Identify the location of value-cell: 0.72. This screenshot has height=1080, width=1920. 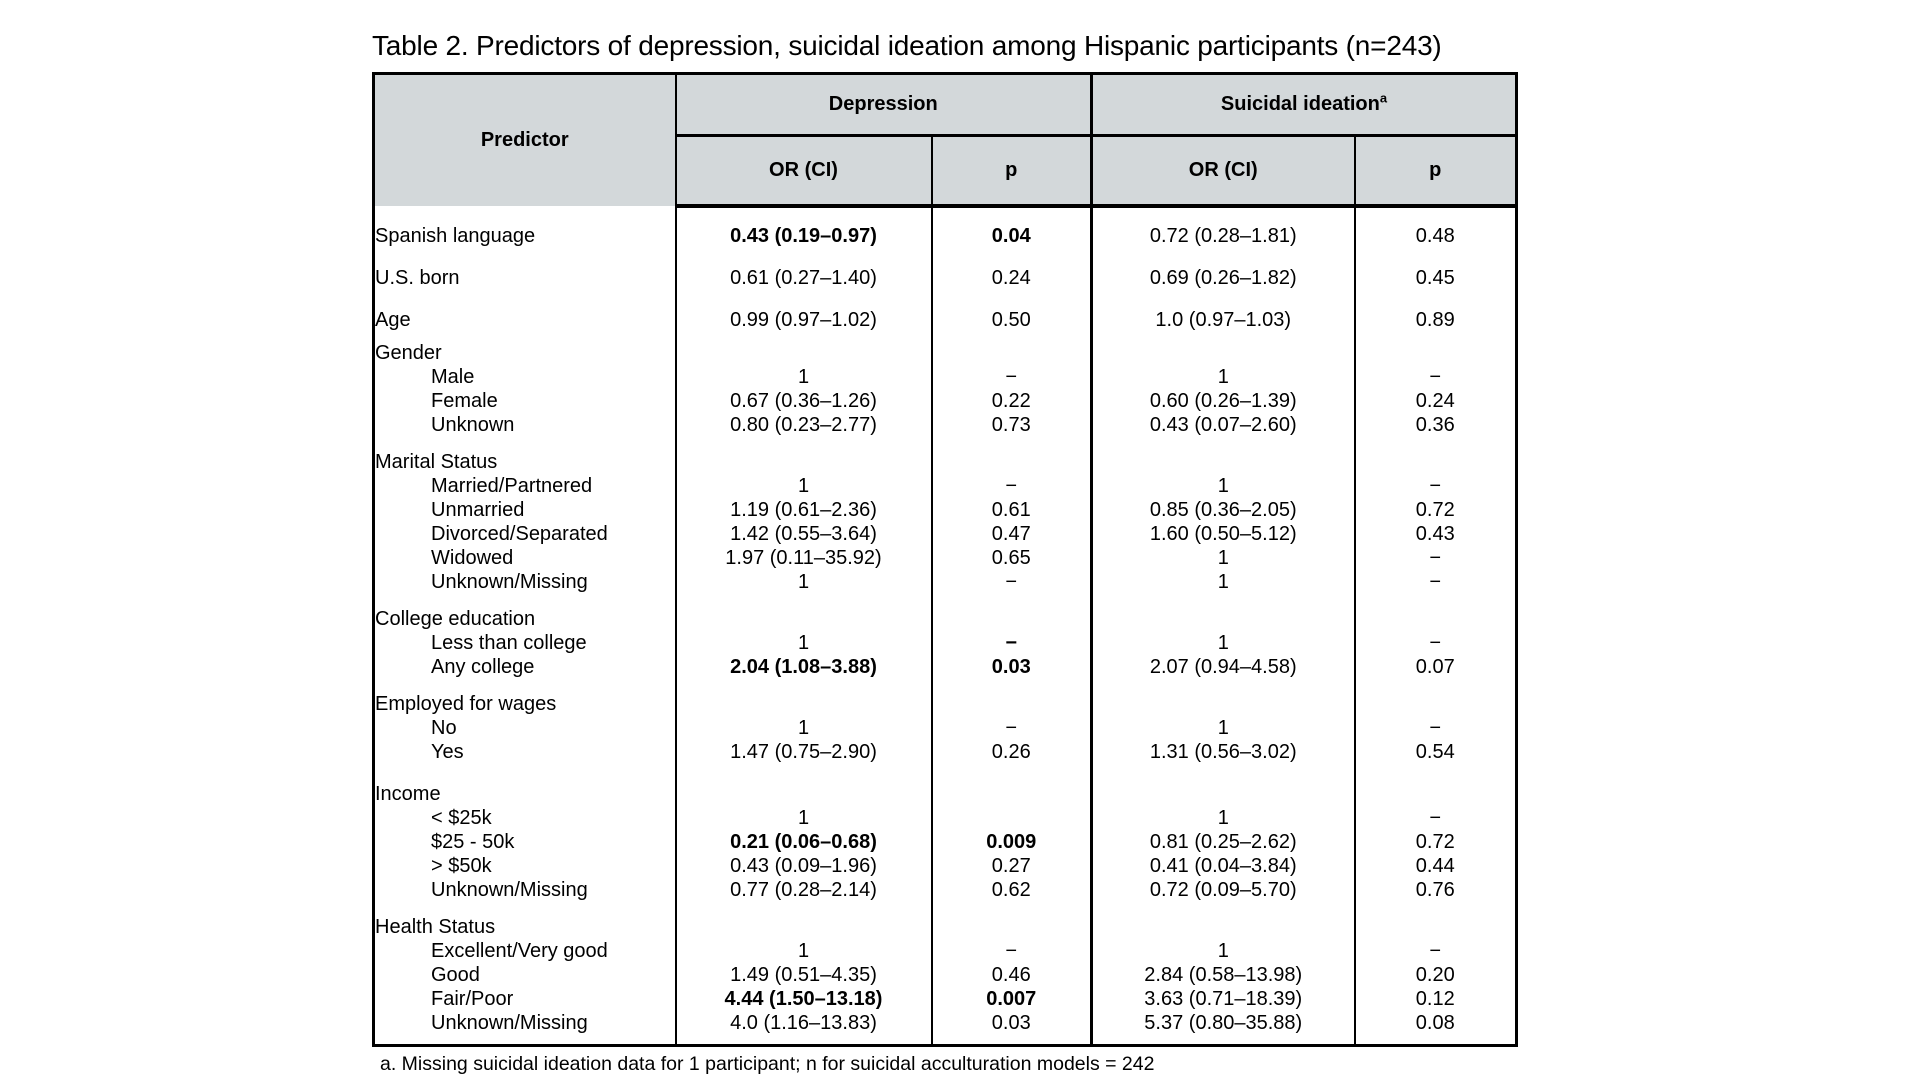
(1435, 510).